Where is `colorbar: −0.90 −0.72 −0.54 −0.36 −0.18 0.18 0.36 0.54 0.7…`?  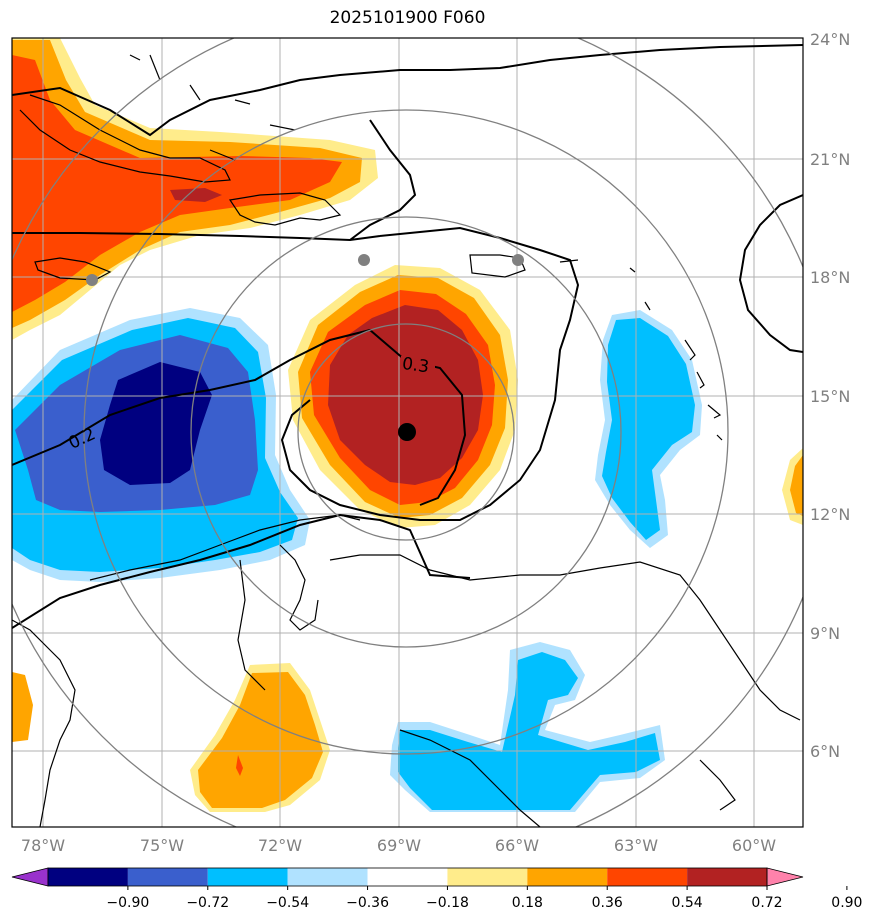 colorbar: −0.90 −0.72 −0.54 −0.36 −0.18 0.18 0.36 0.54 0.7… is located at coordinates (436, 889).